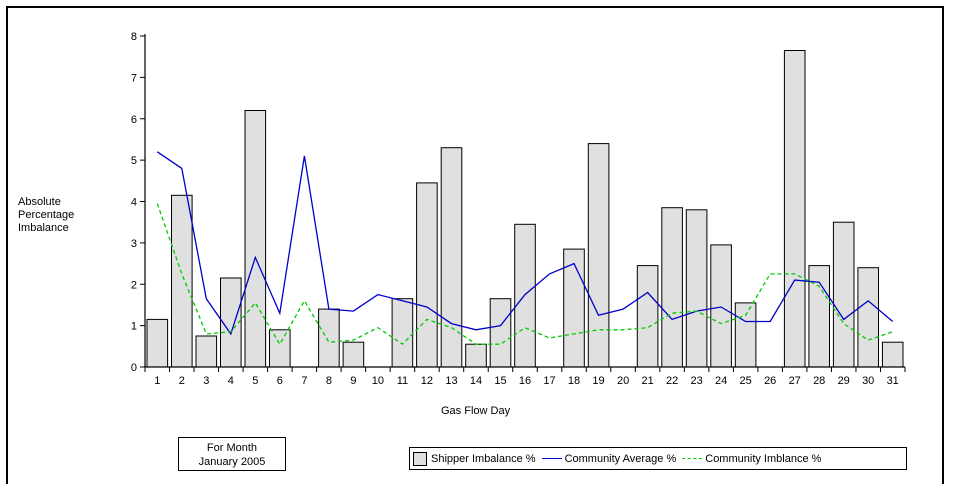 Image resolution: width=953 pixels, height=484 pixels. What do you see at coordinates (549, 381) in the screenshot?
I see `x-tick-label-17: 17` at bounding box center [549, 381].